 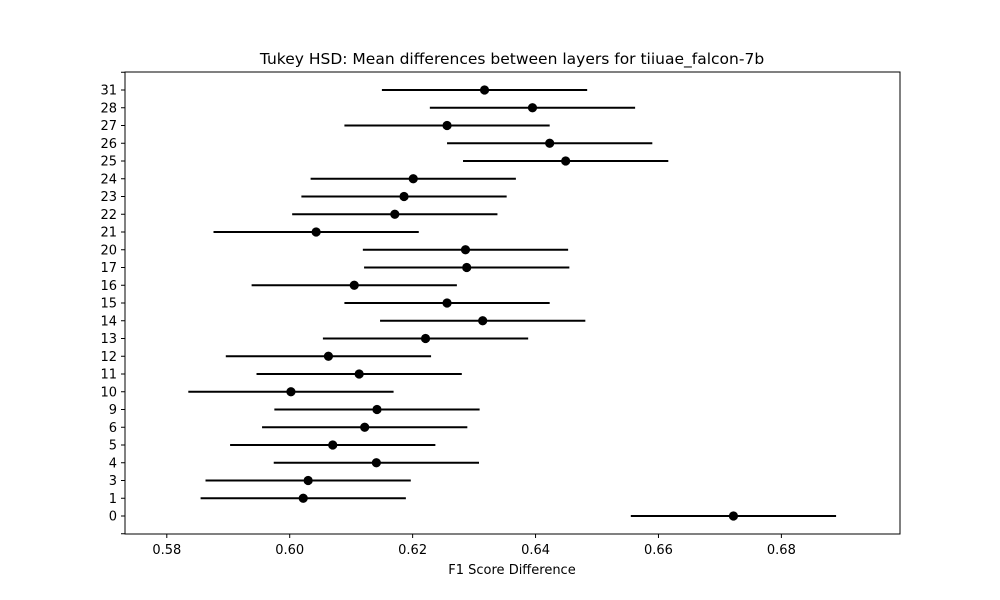 What do you see at coordinates (658, 550) in the screenshot?
I see `x-tick-label: 0.66` at bounding box center [658, 550].